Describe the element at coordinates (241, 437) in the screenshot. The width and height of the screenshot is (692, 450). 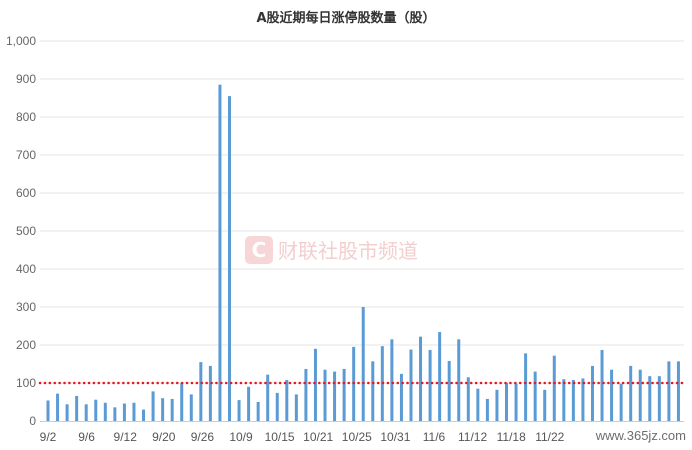
I see `x-tick-label: 10/9` at that location.